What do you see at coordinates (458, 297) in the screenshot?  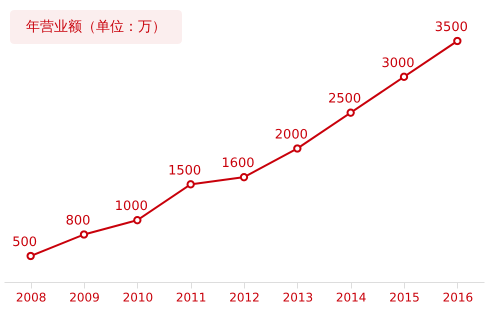 I see `x-tick-label: 2016` at bounding box center [458, 297].